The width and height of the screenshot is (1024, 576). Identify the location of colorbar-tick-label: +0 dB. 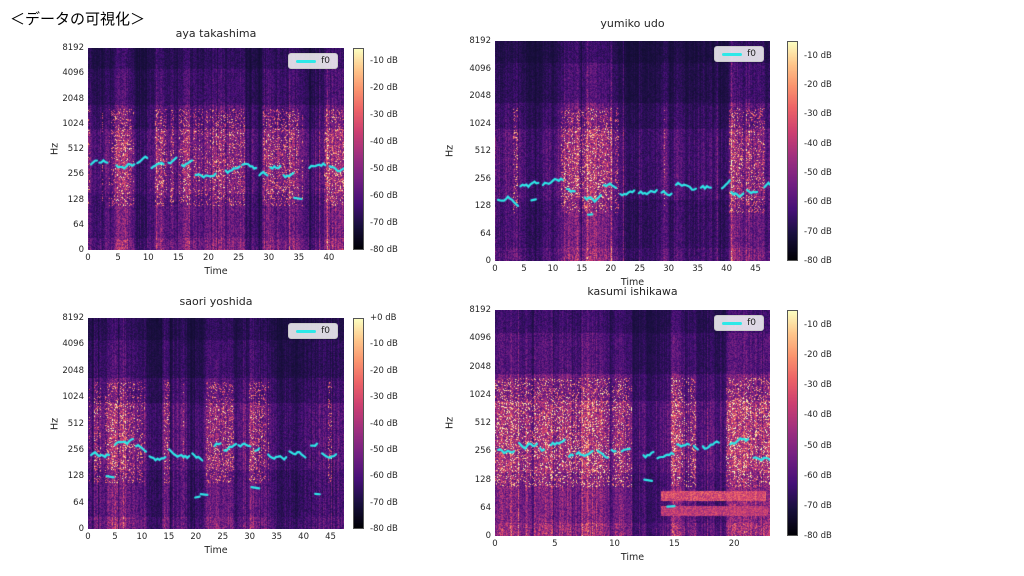
(383, 318).